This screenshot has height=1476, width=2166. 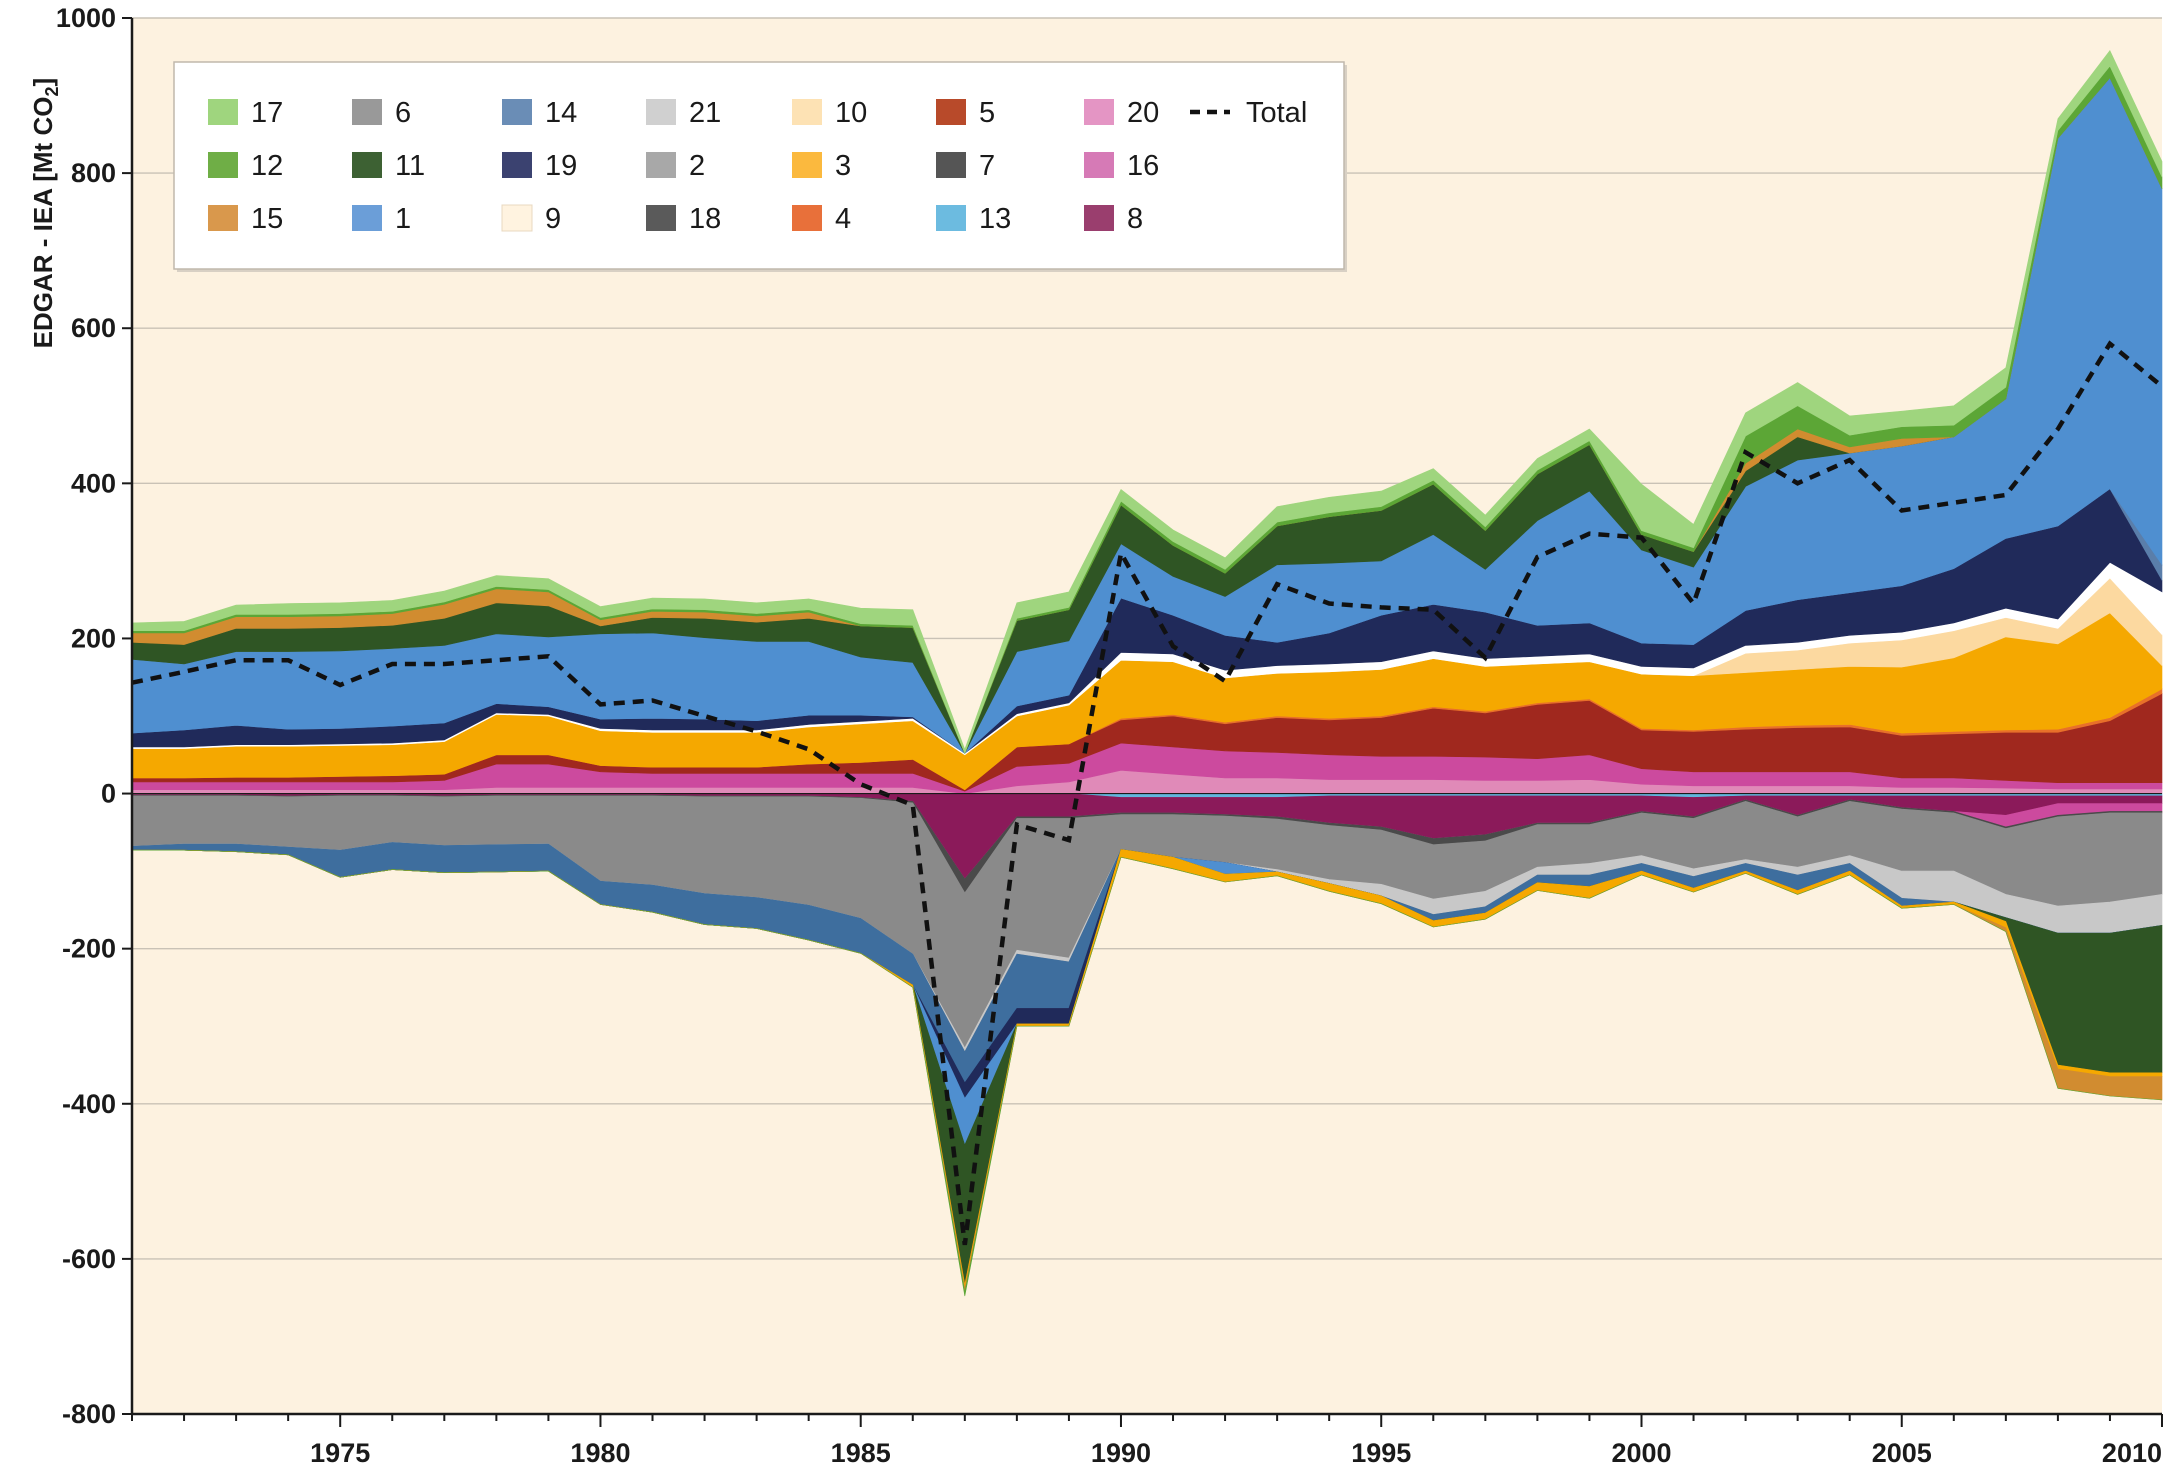 I want to click on legend-box, so click(x=759, y=165).